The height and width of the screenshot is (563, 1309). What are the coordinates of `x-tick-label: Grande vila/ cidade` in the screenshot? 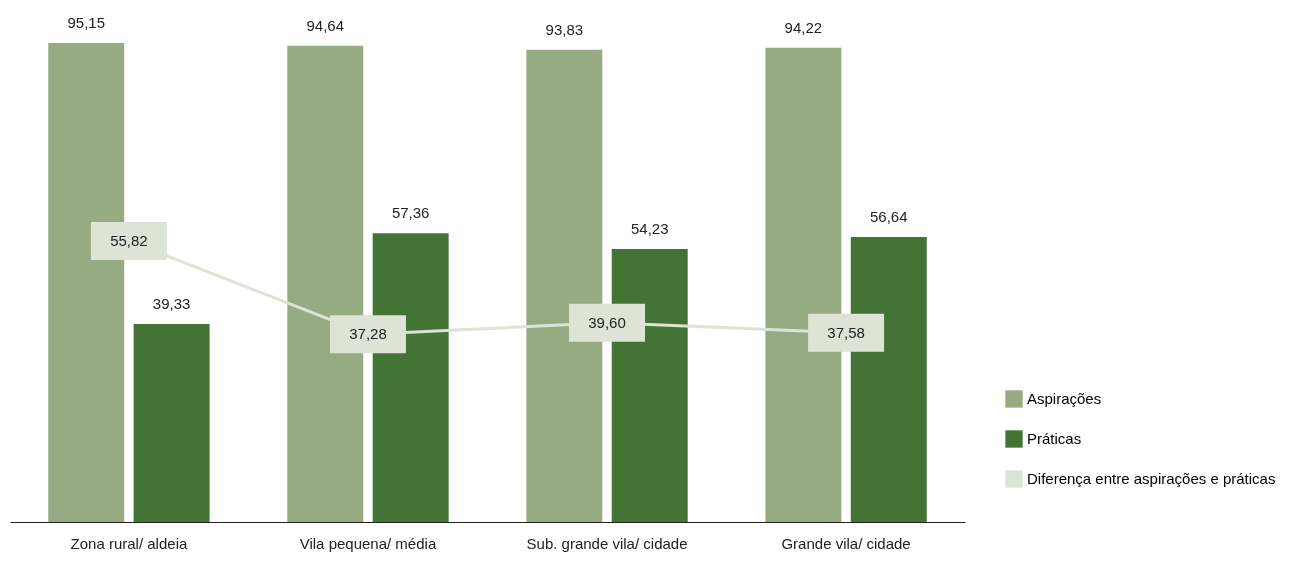 It's located at (846, 543).